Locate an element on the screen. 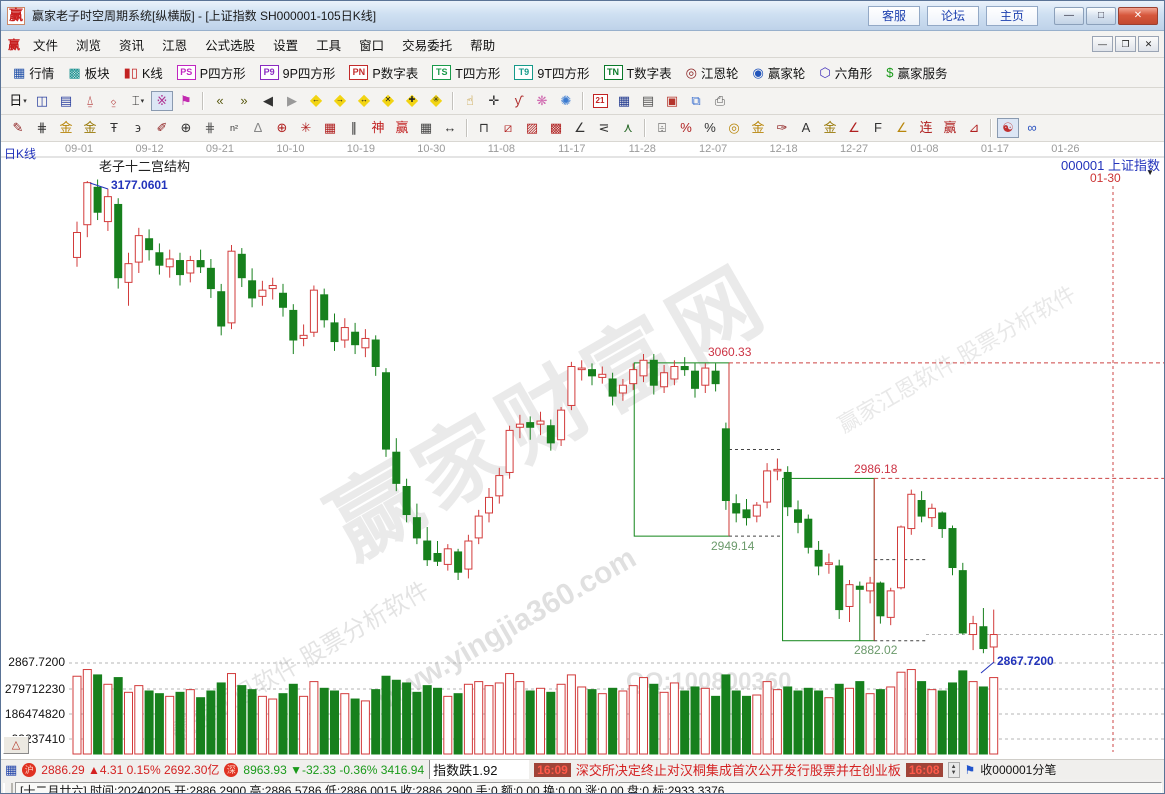 This screenshot has height=794, width=1165. list-view-button: ▤ is located at coordinates (66, 101).